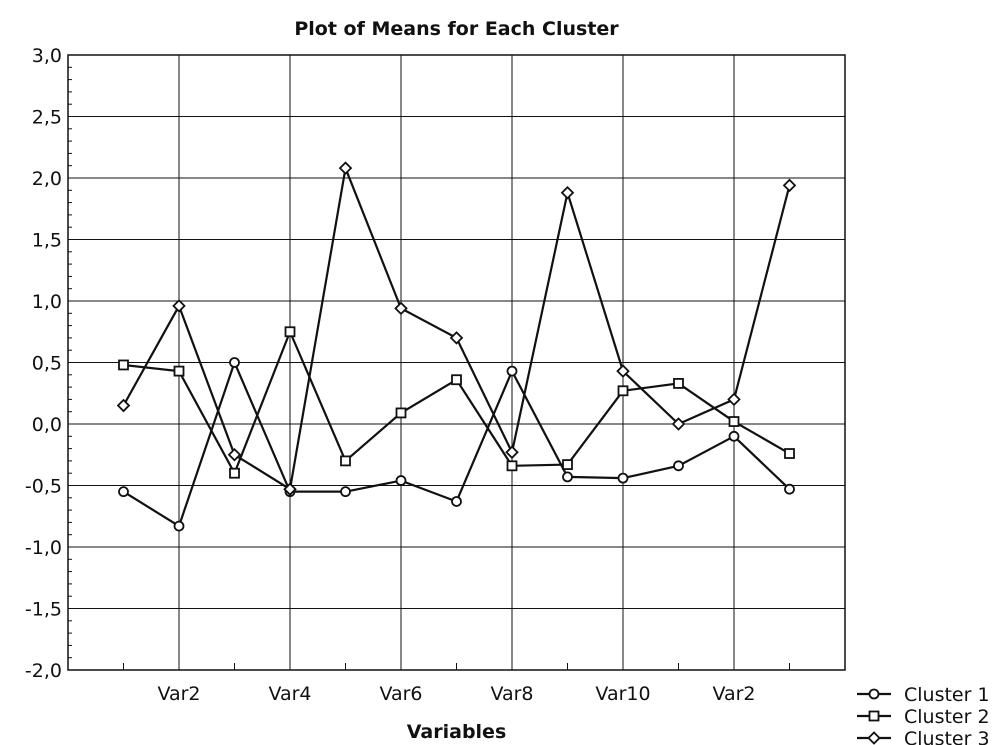 This screenshot has height=745, width=1006. I want to click on legend-item: Cluster 3, so click(923, 736).